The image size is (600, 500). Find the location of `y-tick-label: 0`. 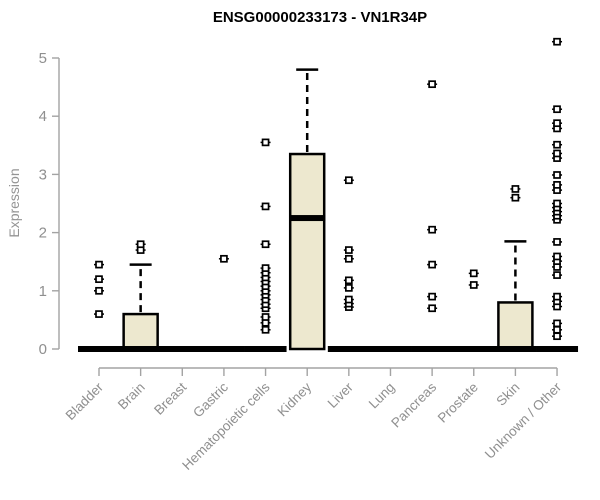

y-tick-label: 0 is located at coordinates (43, 349).